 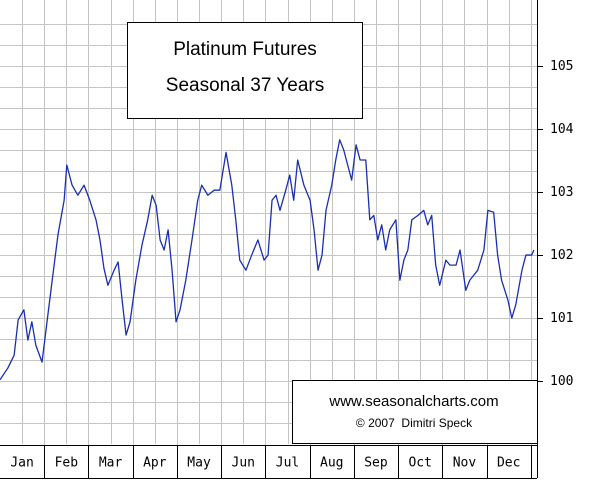 What do you see at coordinates (243, 463) in the screenshot?
I see `x-tick-label: Jun` at bounding box center [243, 463].